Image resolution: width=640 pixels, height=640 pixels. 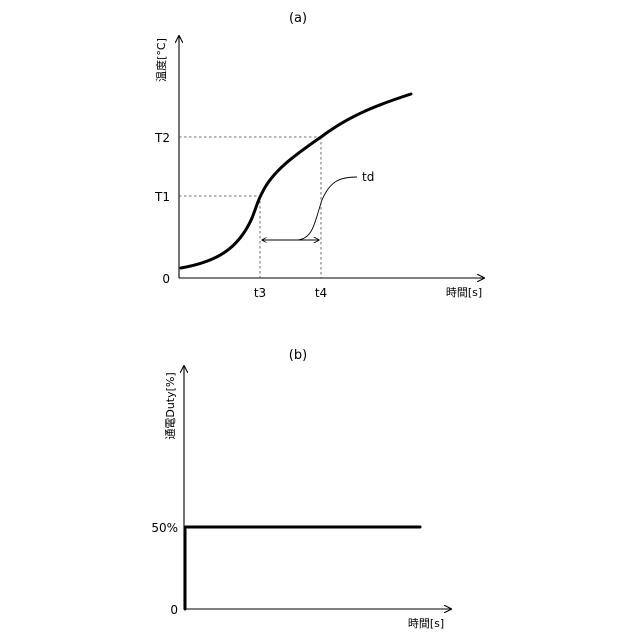 I want to click on td-leader-line, so click(x=327, y=208).